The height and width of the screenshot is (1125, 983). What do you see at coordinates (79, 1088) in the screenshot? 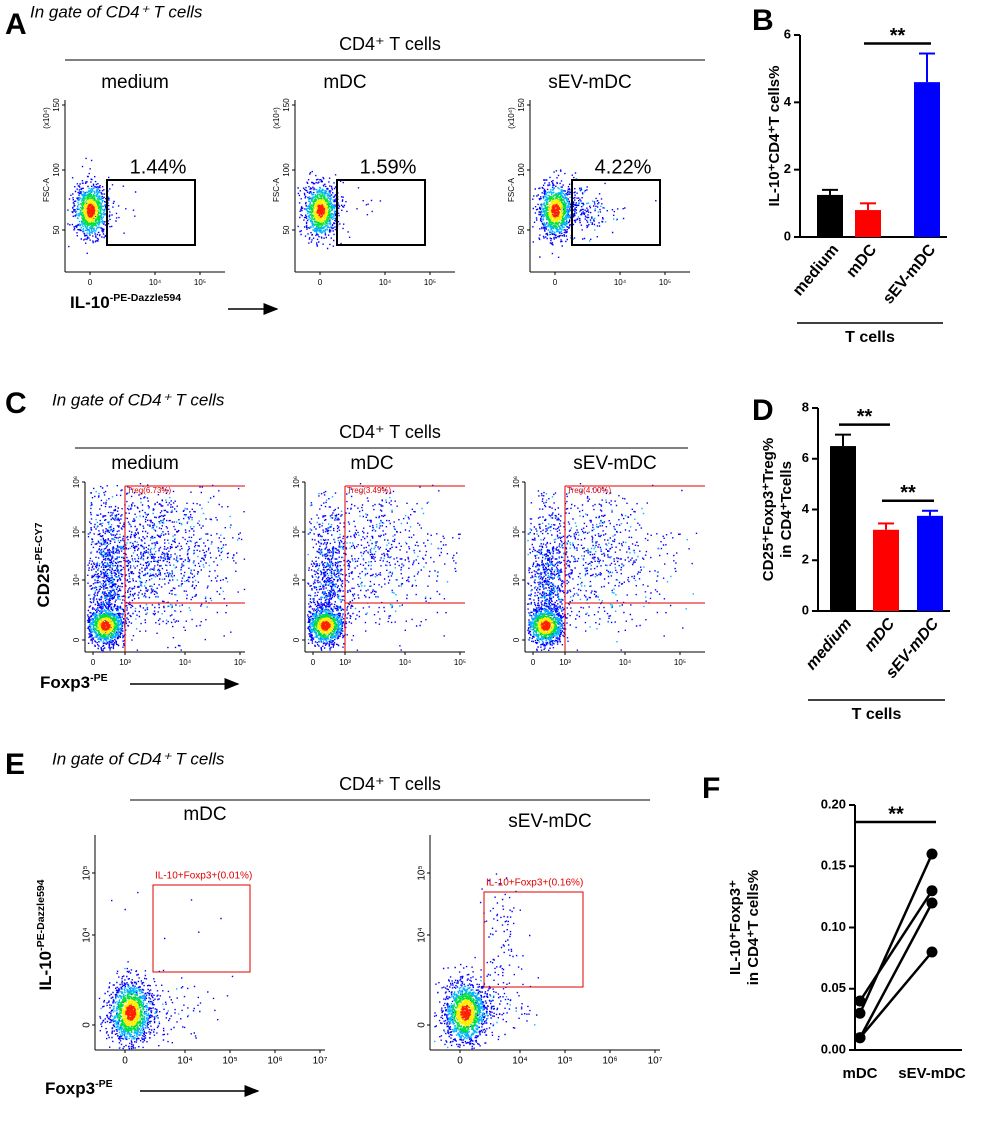
I see `x-axis-label: Foxp3-PE` at bounding box center [79, 1088].